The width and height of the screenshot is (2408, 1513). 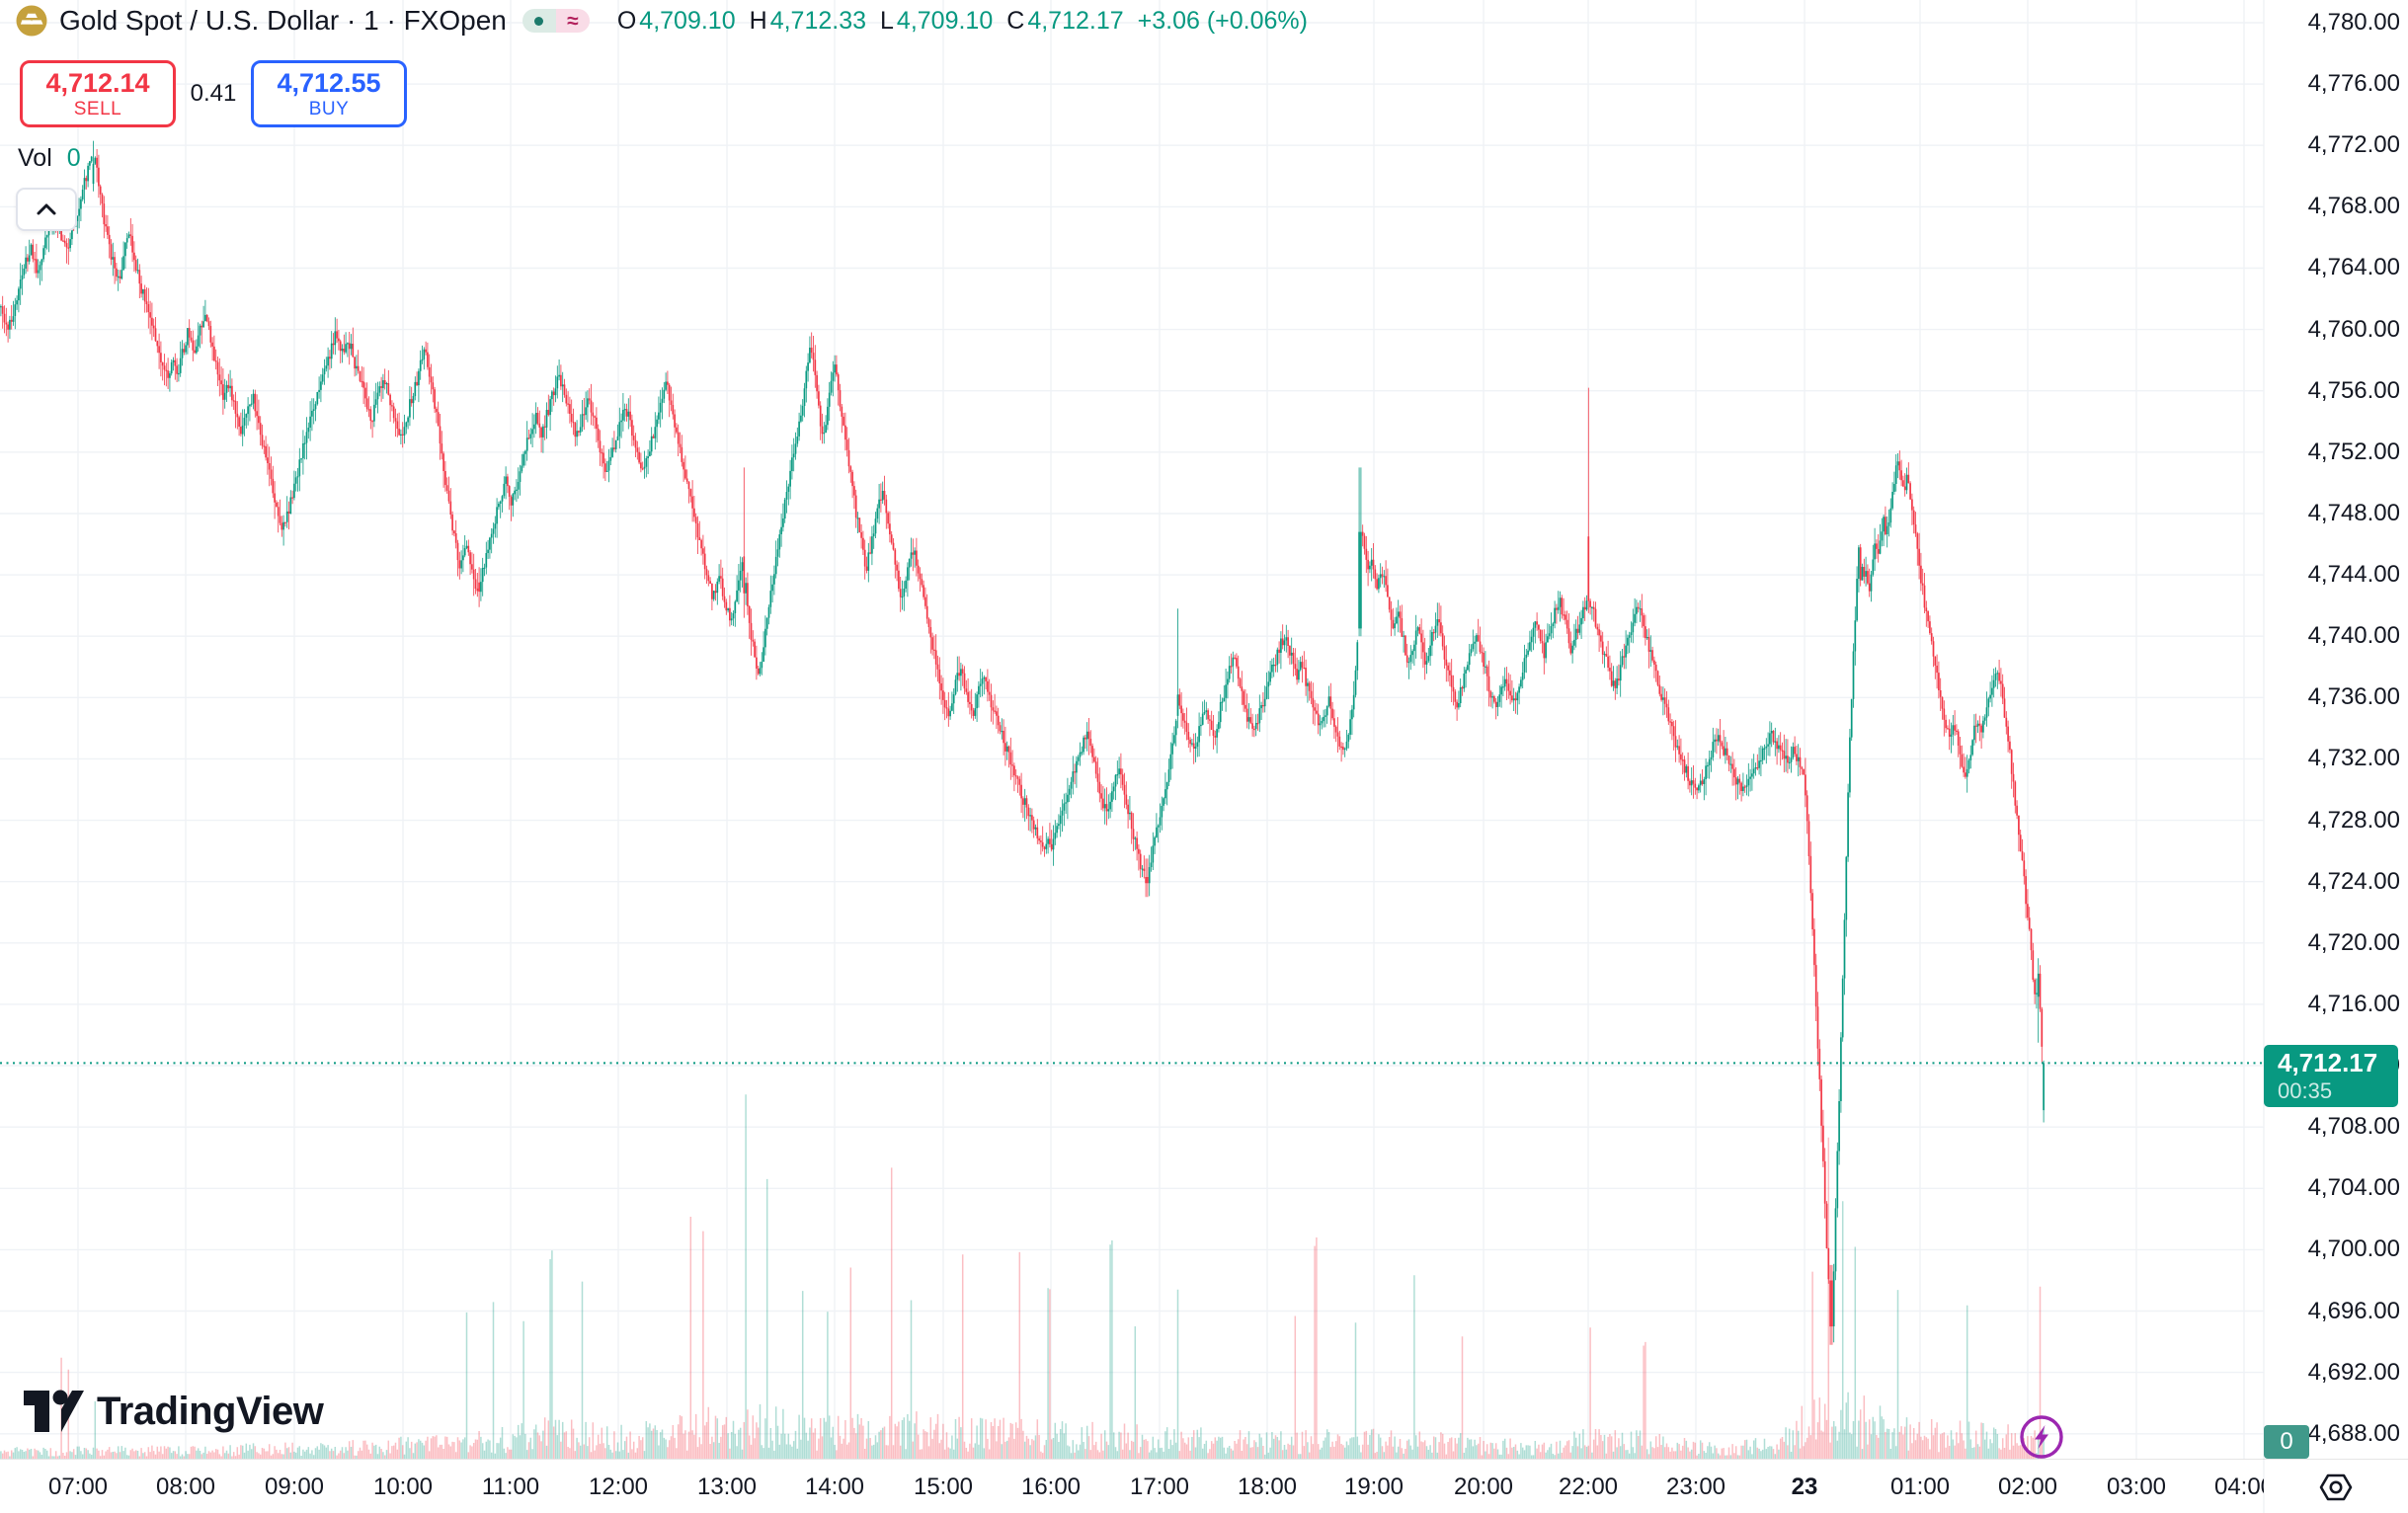 I want to click on quick-trade-button, so click(x=2042, y=1437).